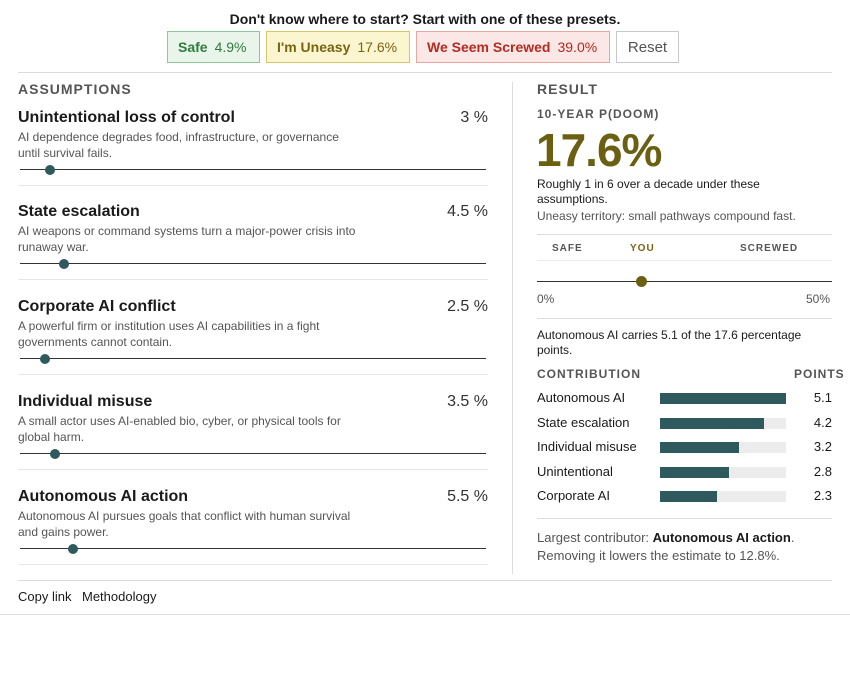 This screenshot has width=850, height=680. Describe the element at coordinates (769, 248) in the screenshot. I see `scale-screwed-label: SCREWED` at that location.